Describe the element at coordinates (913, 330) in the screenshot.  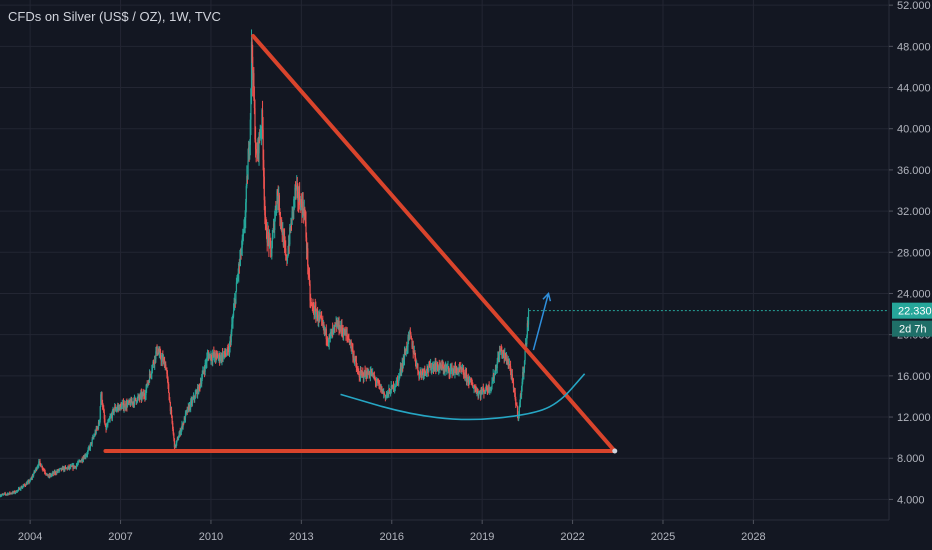
I see `countdown-label: 2d 7h` at that location.